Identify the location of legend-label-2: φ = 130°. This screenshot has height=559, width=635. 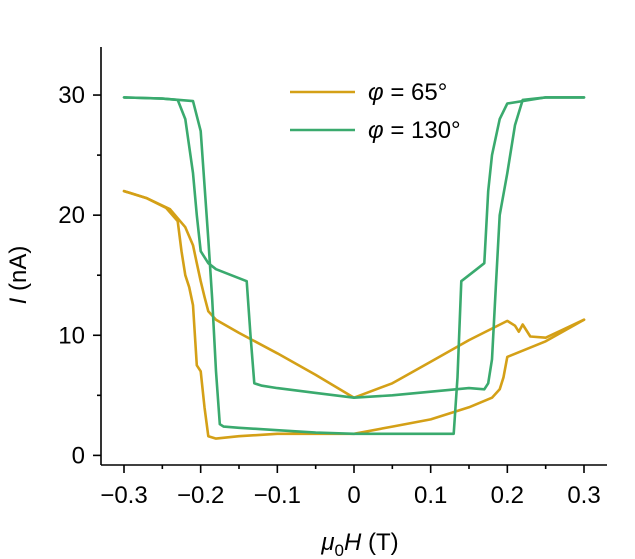
(414, 130).